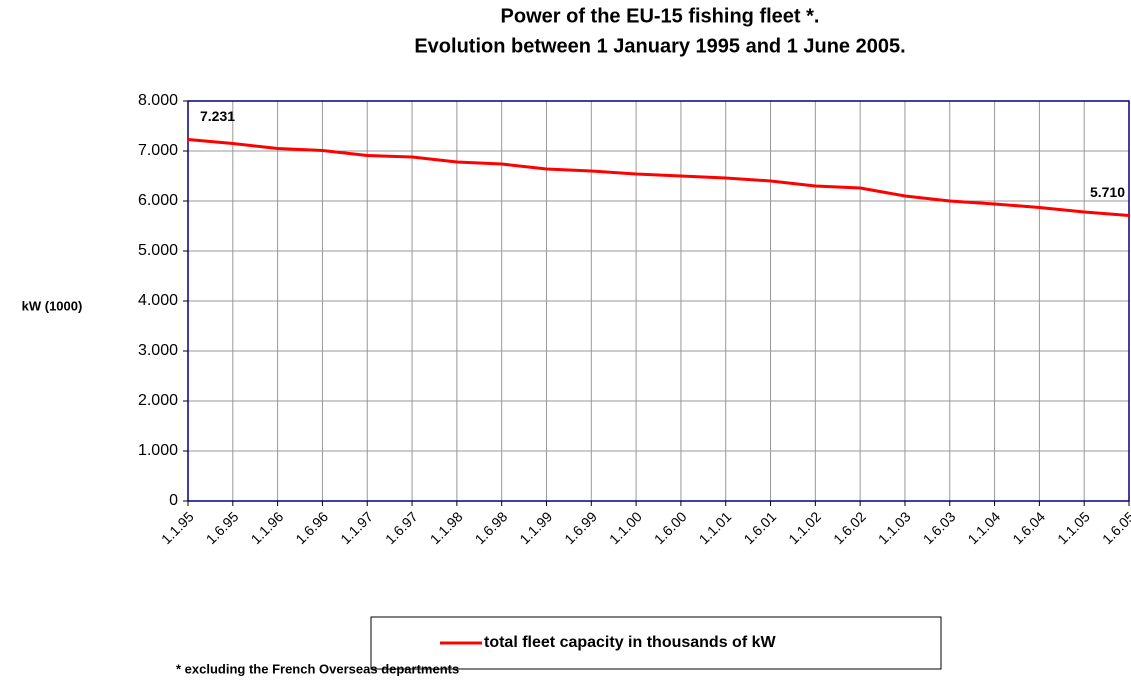 Image resolution: width=1131 pixels, height=686 pixels. I want to click on y-tick-label: 0, so click(173, 500).